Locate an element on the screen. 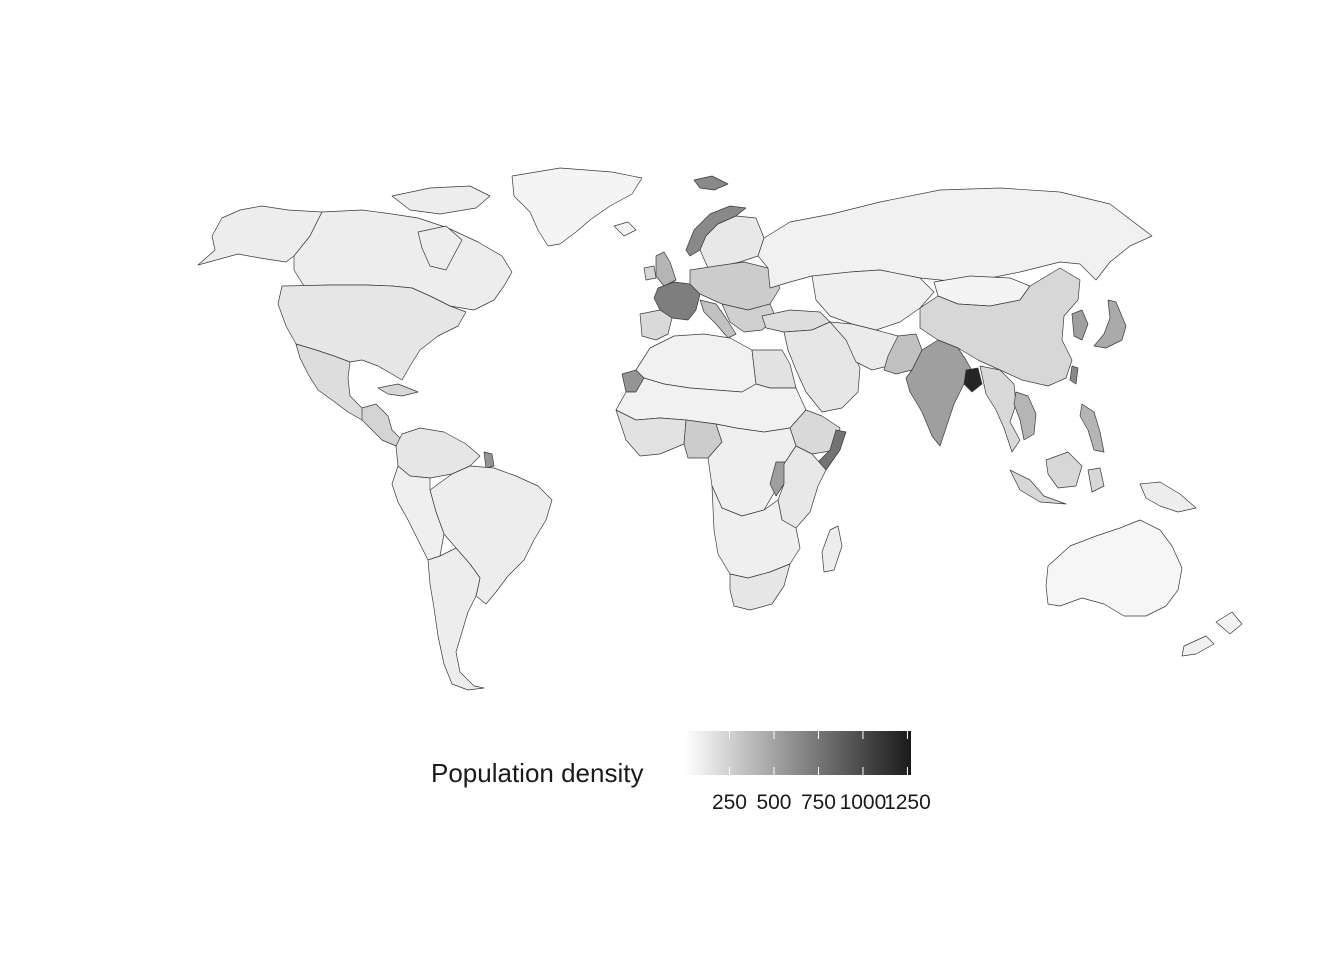  region-philippines is located at coordinates (1092, 428).